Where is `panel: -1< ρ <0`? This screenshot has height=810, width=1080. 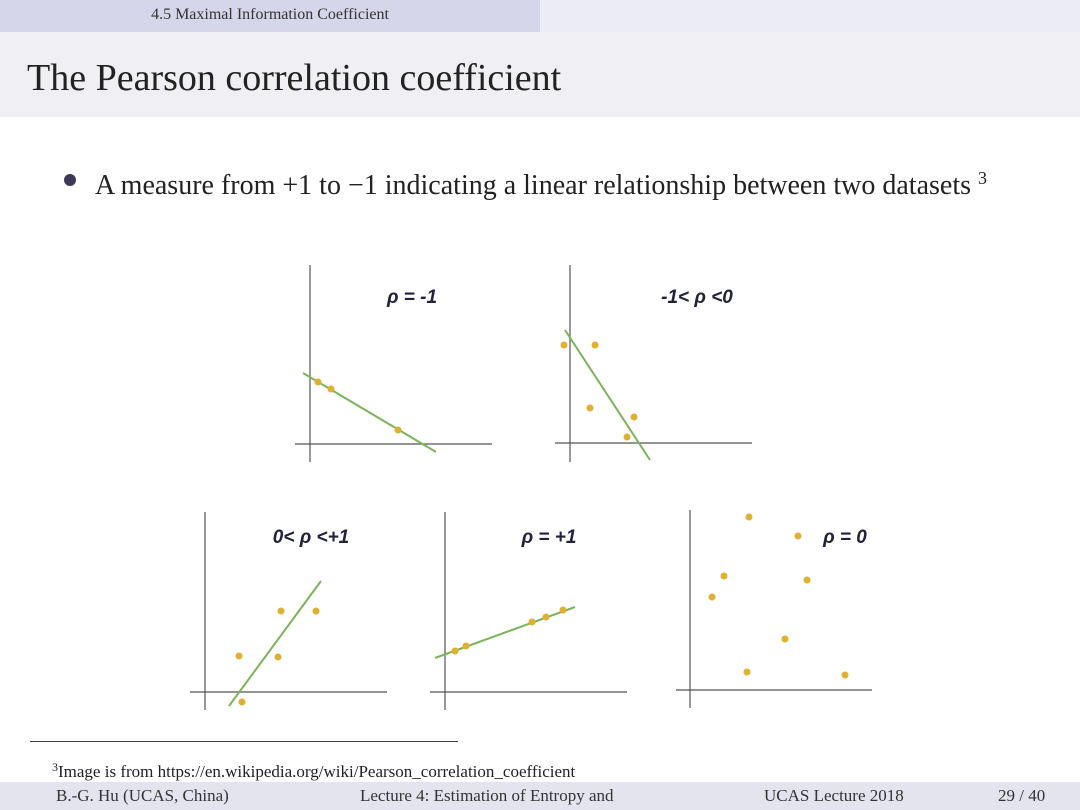 panel: -1< ρ <0 is located at coordinates (653, 363).